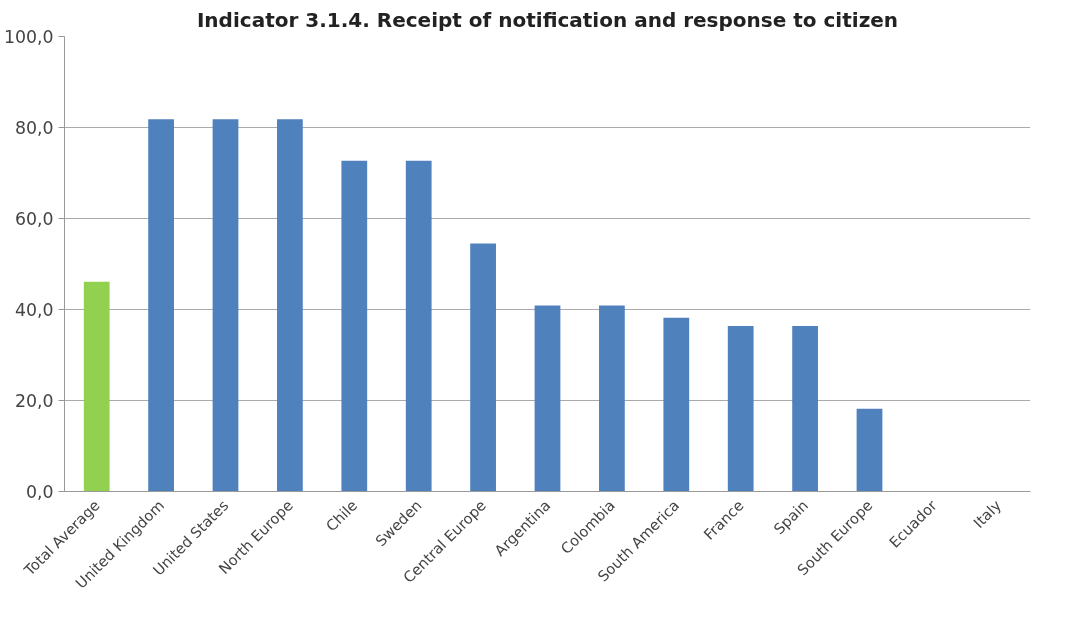 This screenshot has width=1083, height=621. I want to click on y-tick-label: 0,0, so click(39, 492).